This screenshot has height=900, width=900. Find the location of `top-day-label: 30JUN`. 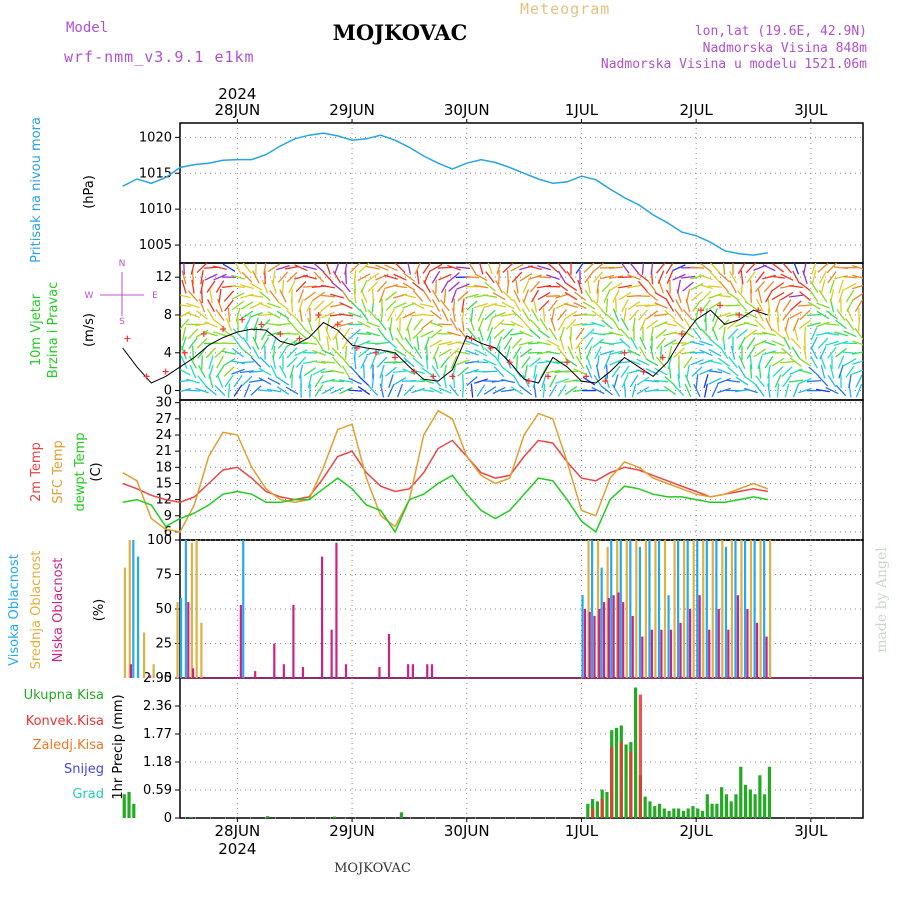

top-day-label: 30JUN is located at coordinates (467, 110).